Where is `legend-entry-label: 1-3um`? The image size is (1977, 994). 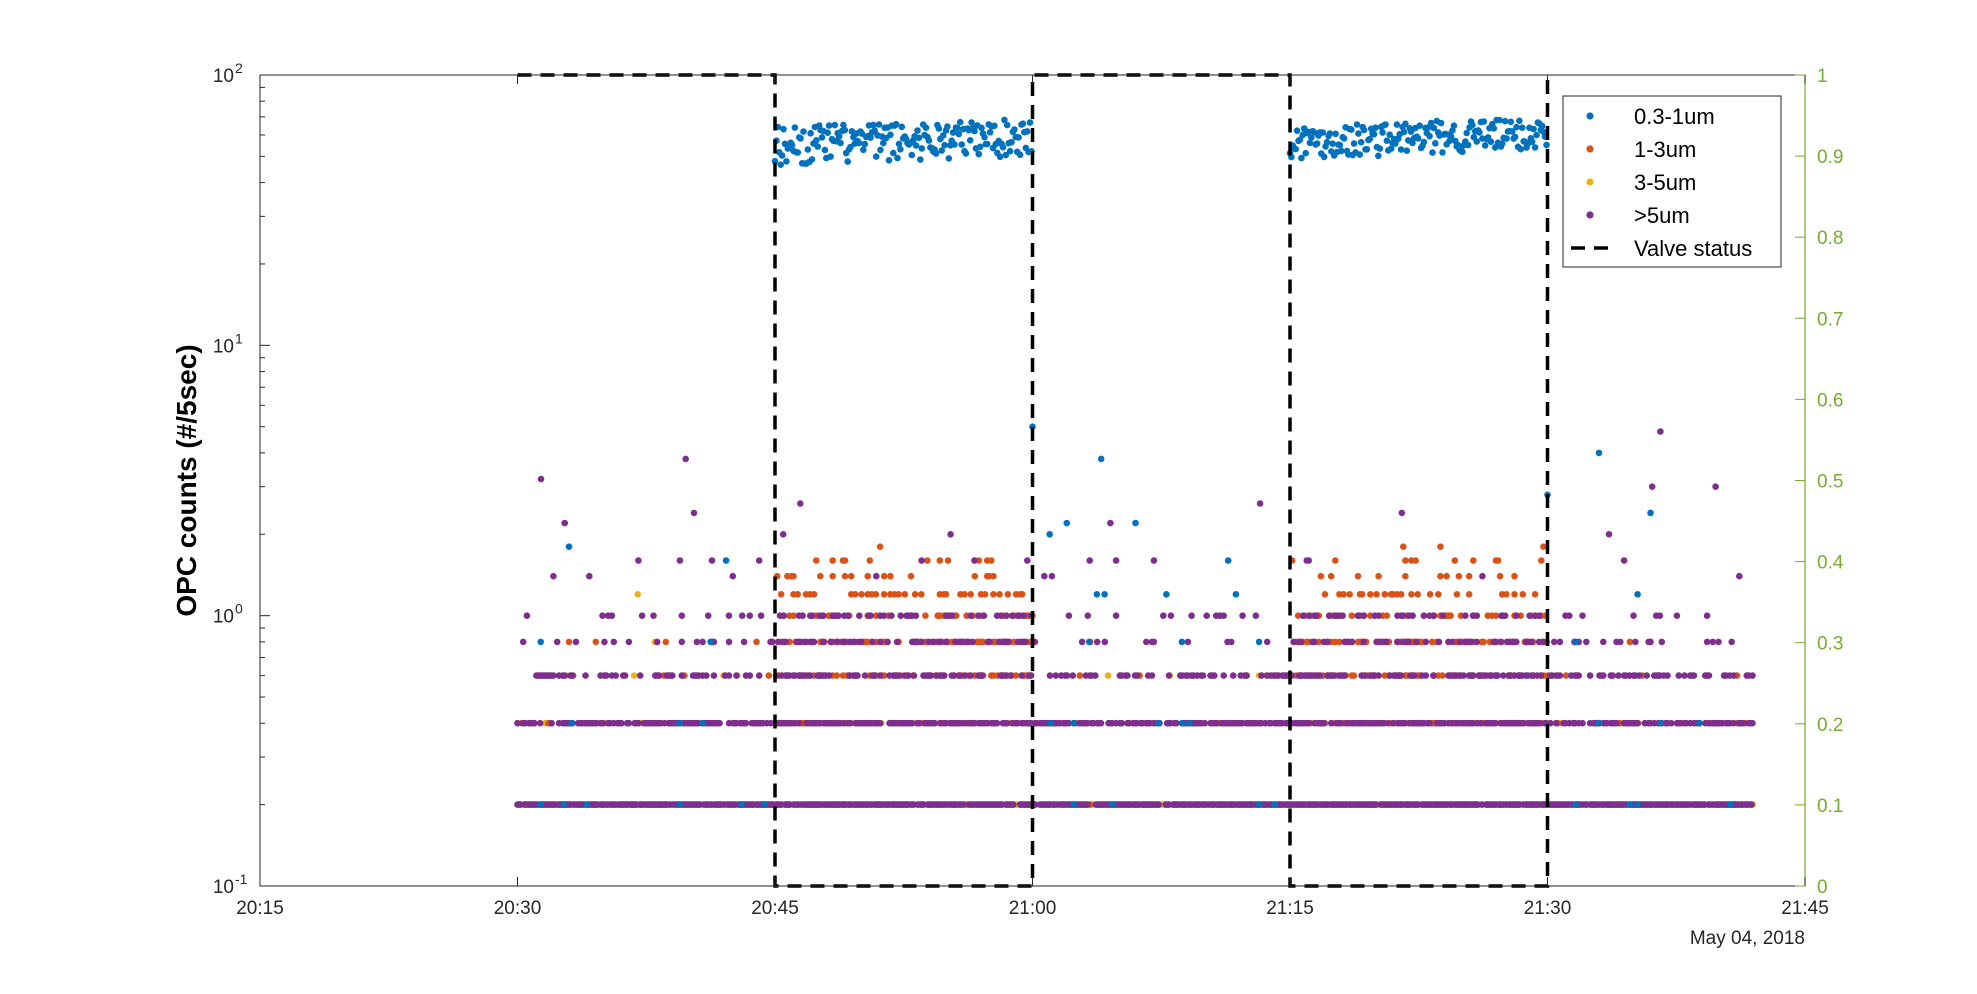
legend-entry-label: 1-3um is located at coordinates (1665, 149).